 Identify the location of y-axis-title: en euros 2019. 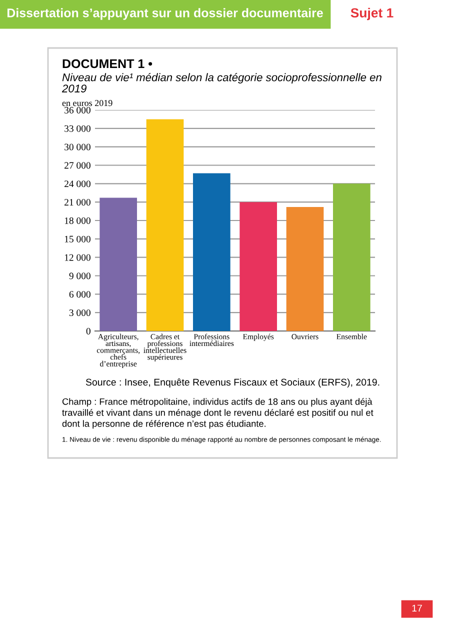
(87, 103).